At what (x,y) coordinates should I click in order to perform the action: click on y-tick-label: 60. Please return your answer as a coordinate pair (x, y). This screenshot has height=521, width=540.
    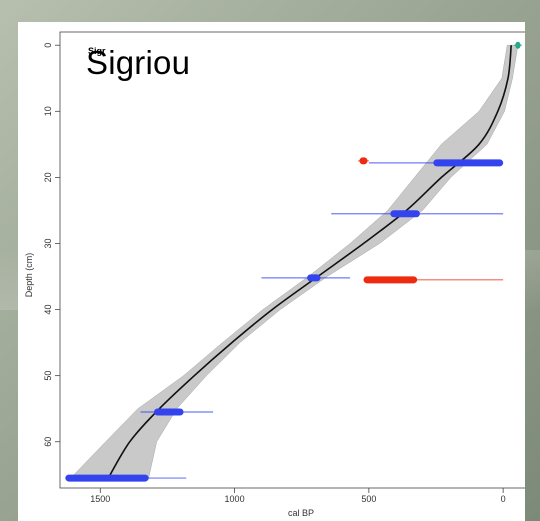
    Looking at the image, I should click on (48, 442).